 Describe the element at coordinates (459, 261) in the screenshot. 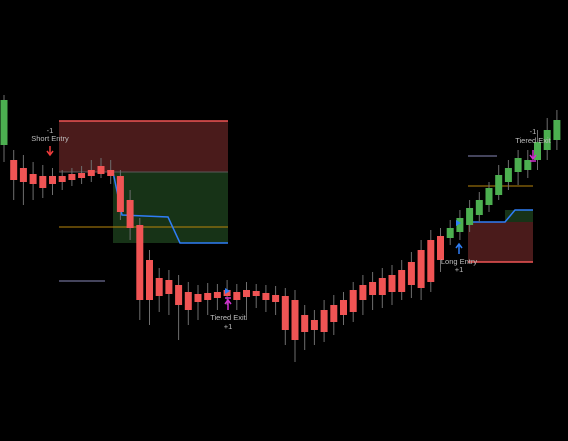

I see `annotation: Long Entry` at that location.